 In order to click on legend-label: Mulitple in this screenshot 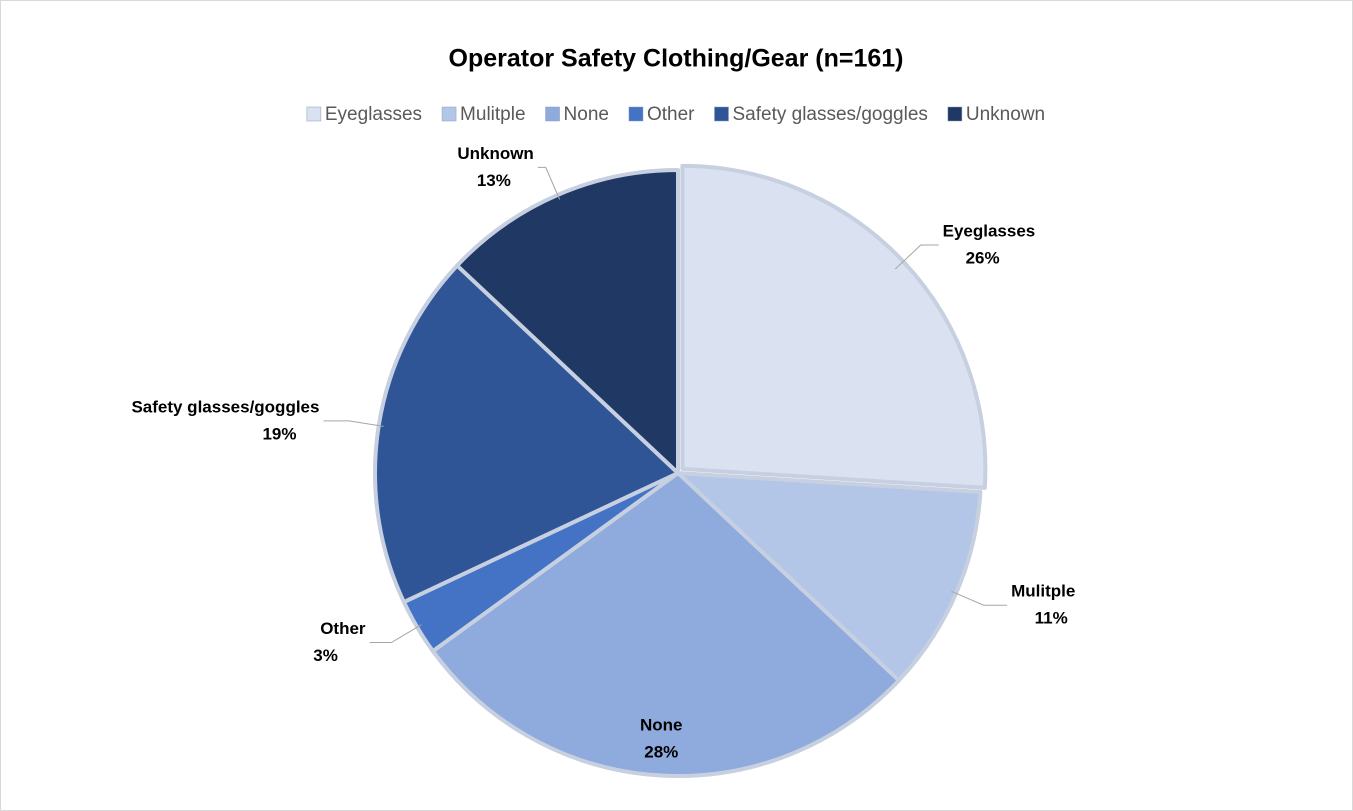, I will do `click(492, 114)`.